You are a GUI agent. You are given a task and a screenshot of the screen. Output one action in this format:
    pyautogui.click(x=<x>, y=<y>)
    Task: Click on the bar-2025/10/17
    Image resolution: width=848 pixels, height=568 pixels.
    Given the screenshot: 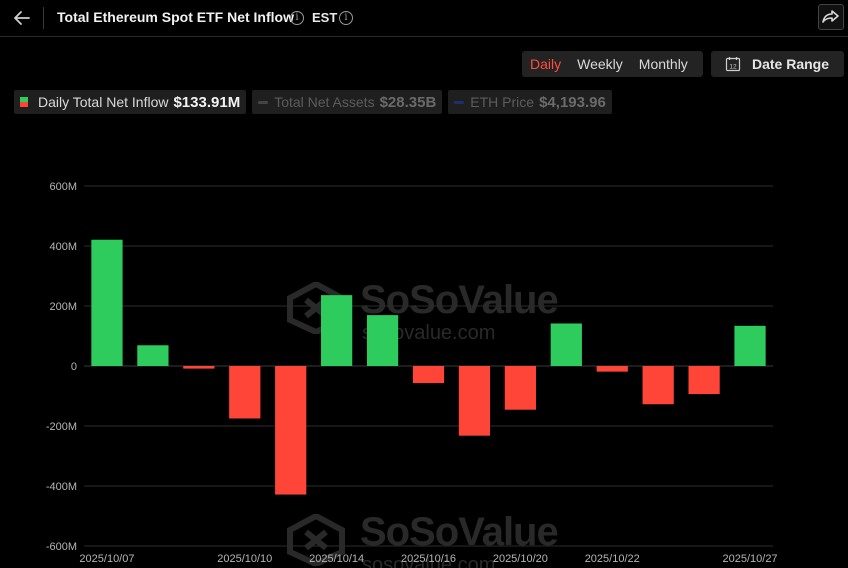 What is the action you would take?
    pyautogui.click(x=474, y=401)
    